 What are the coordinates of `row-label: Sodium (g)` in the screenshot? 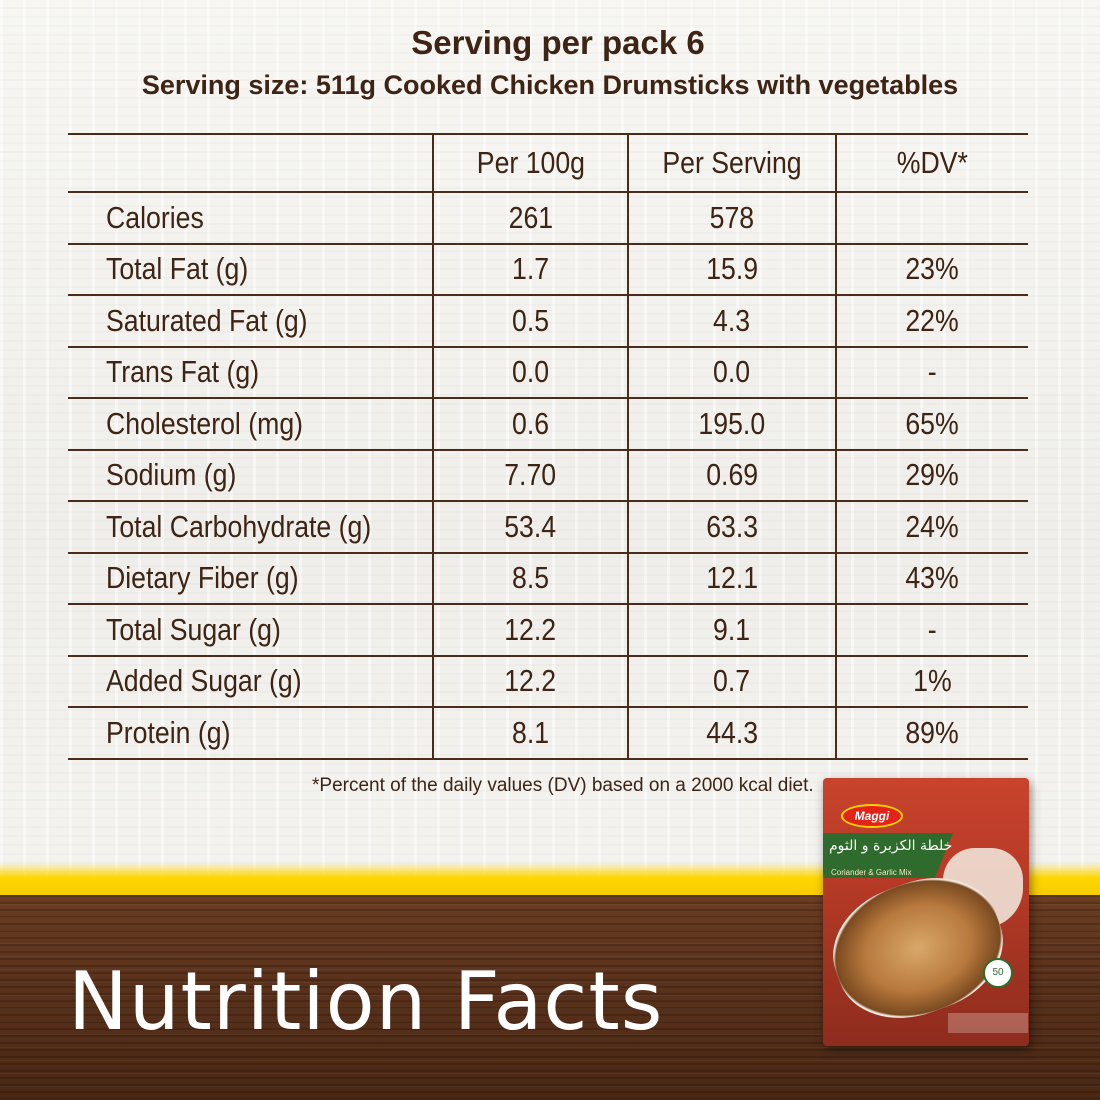 It's located at (250, 475).